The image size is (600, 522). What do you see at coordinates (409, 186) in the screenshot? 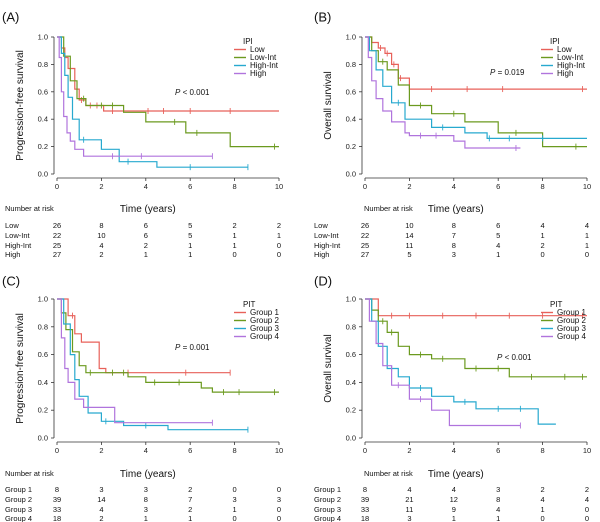
I see `p2-x-tick-label: 2` at bounding box center [409, 186].